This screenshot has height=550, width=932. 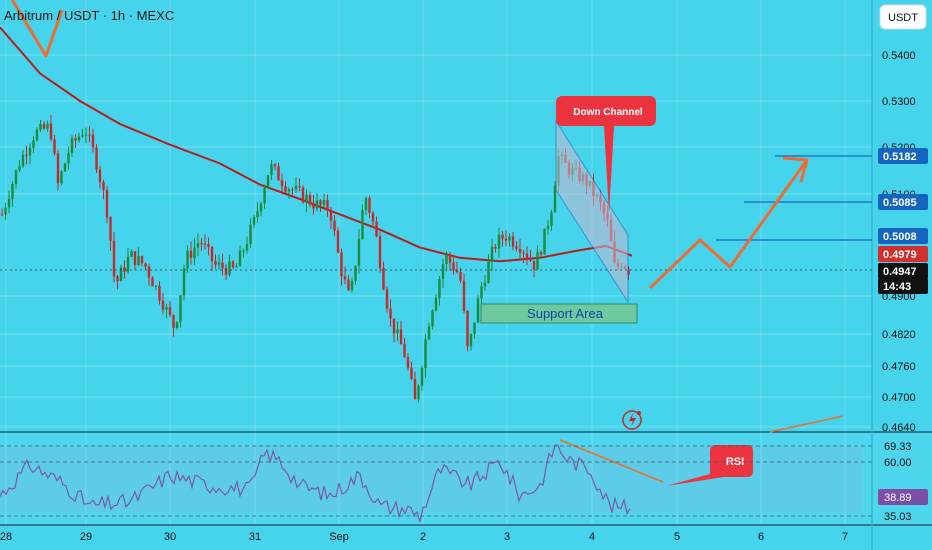 I want to click on svg-text: 38.89, so click(x=898, y=498).